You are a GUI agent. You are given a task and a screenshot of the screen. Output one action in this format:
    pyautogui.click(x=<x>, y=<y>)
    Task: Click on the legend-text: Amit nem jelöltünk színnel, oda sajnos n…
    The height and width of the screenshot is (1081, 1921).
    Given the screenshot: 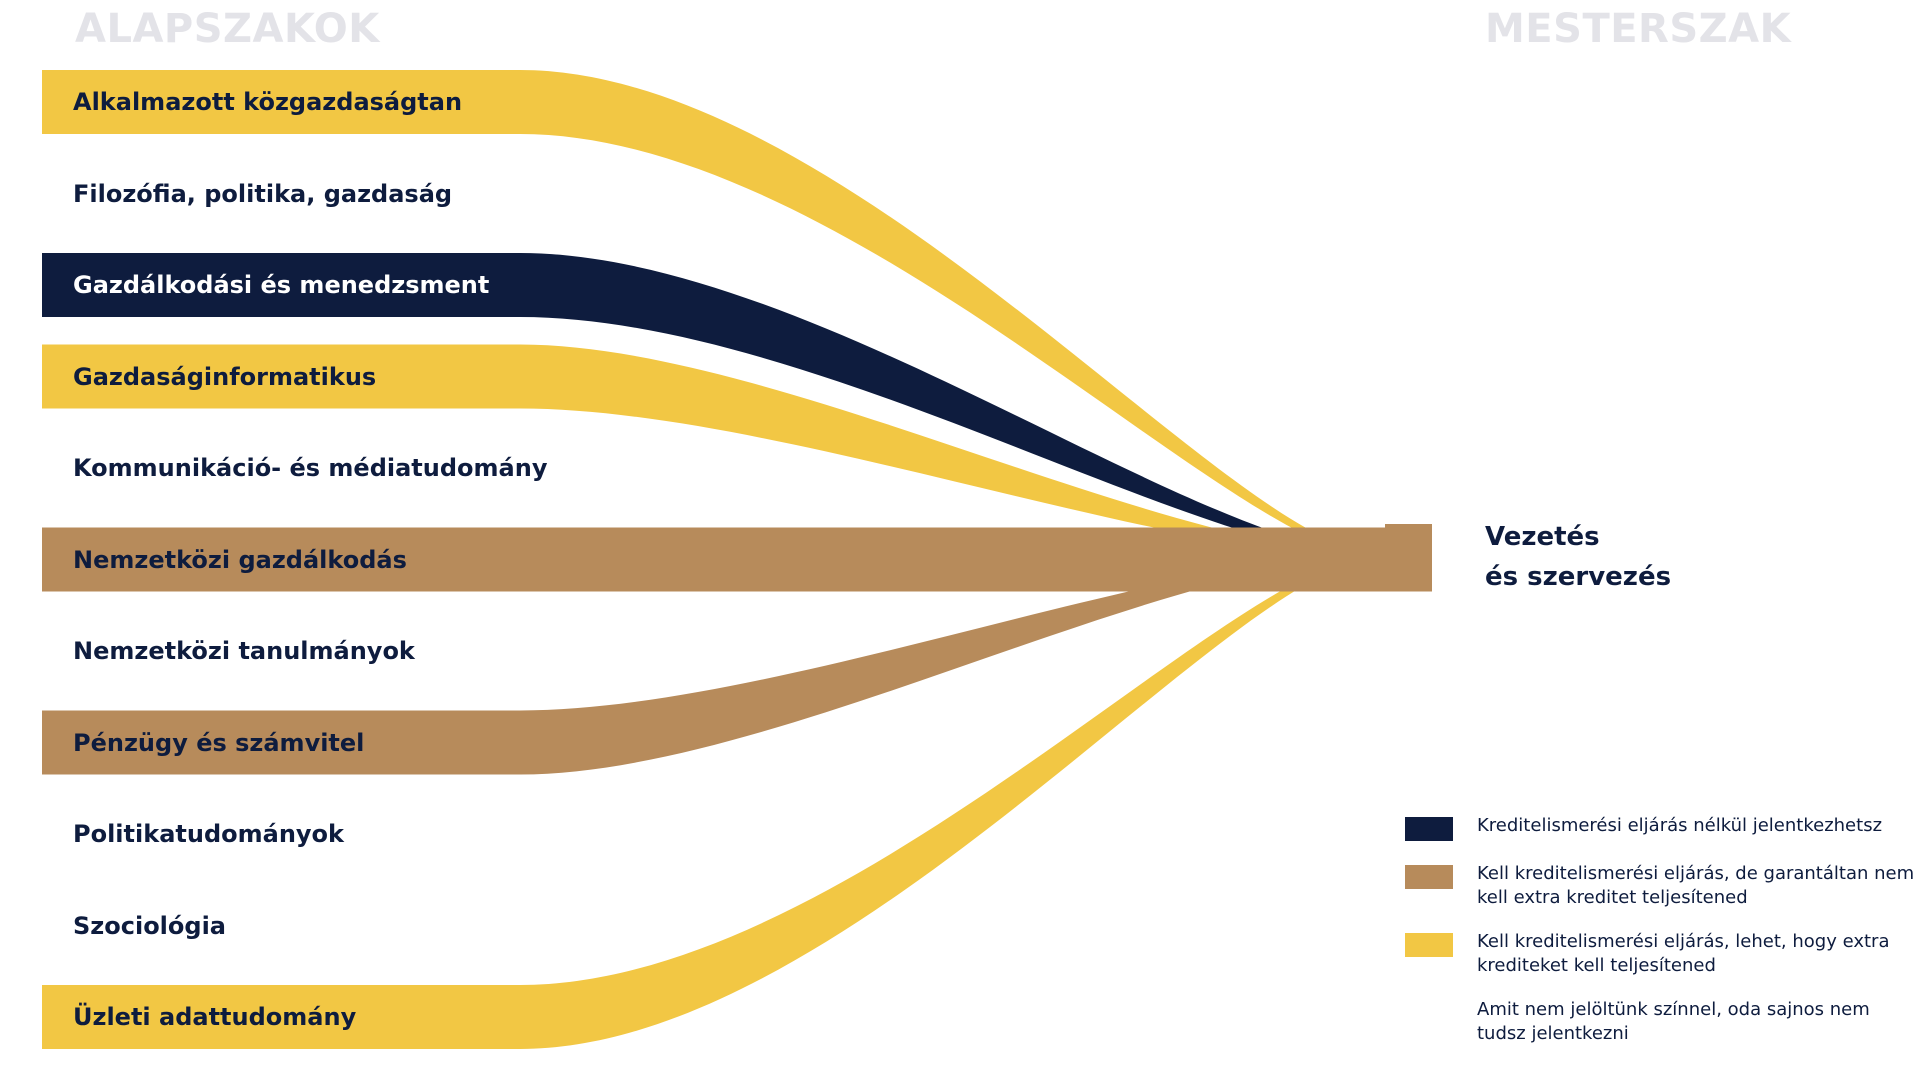 What is the action you would take?
    pyautogui.click(x=1673, y=1021)
    